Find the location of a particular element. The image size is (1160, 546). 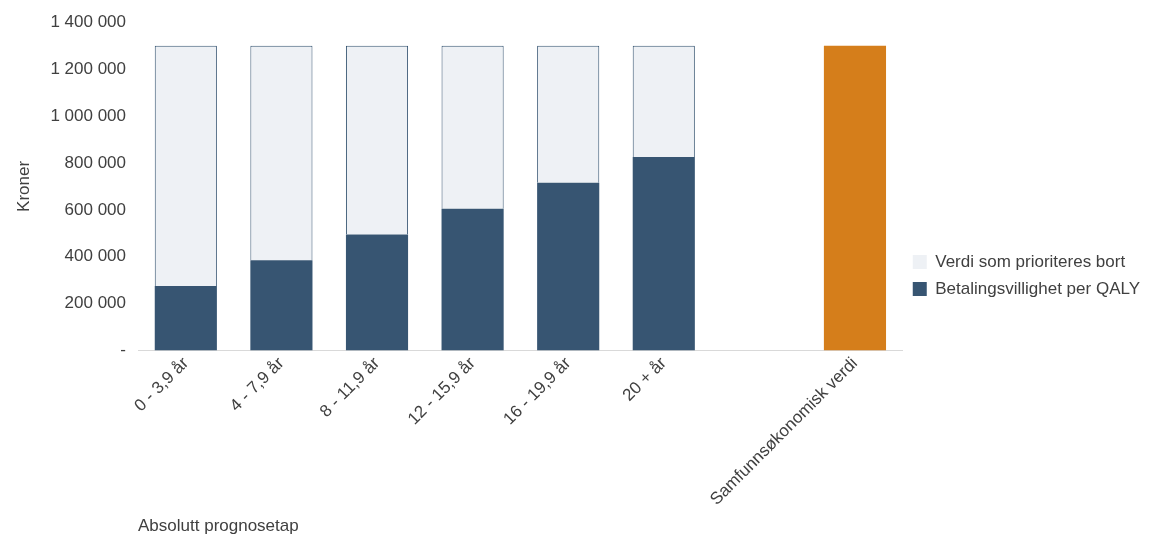

y-tick-label: 600 000 is located at coordinates (95, 209).